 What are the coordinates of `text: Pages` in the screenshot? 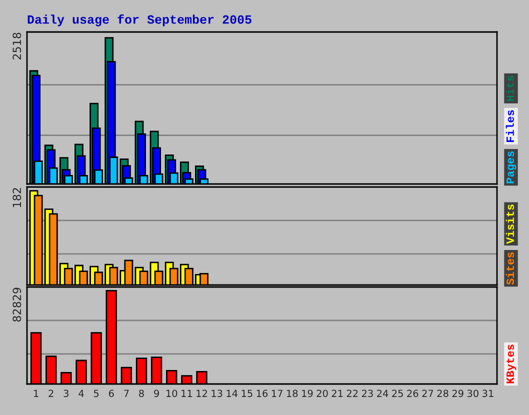 It's located at (511, 167).